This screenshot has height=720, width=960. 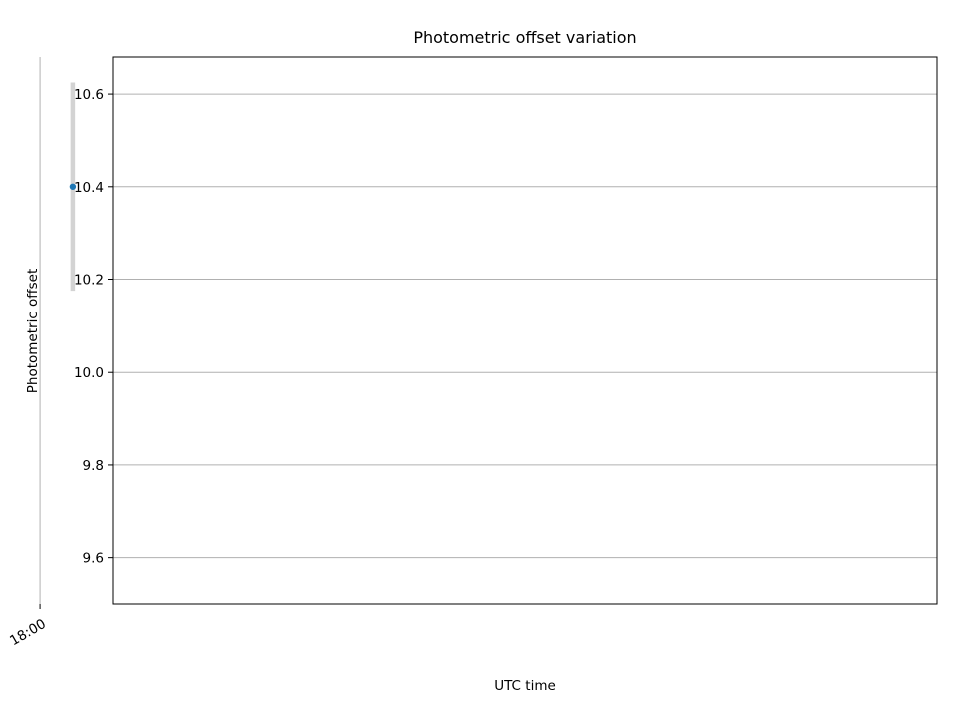 I want to click on y-axis-label: Photometric offset, so click(x=33, y=331).